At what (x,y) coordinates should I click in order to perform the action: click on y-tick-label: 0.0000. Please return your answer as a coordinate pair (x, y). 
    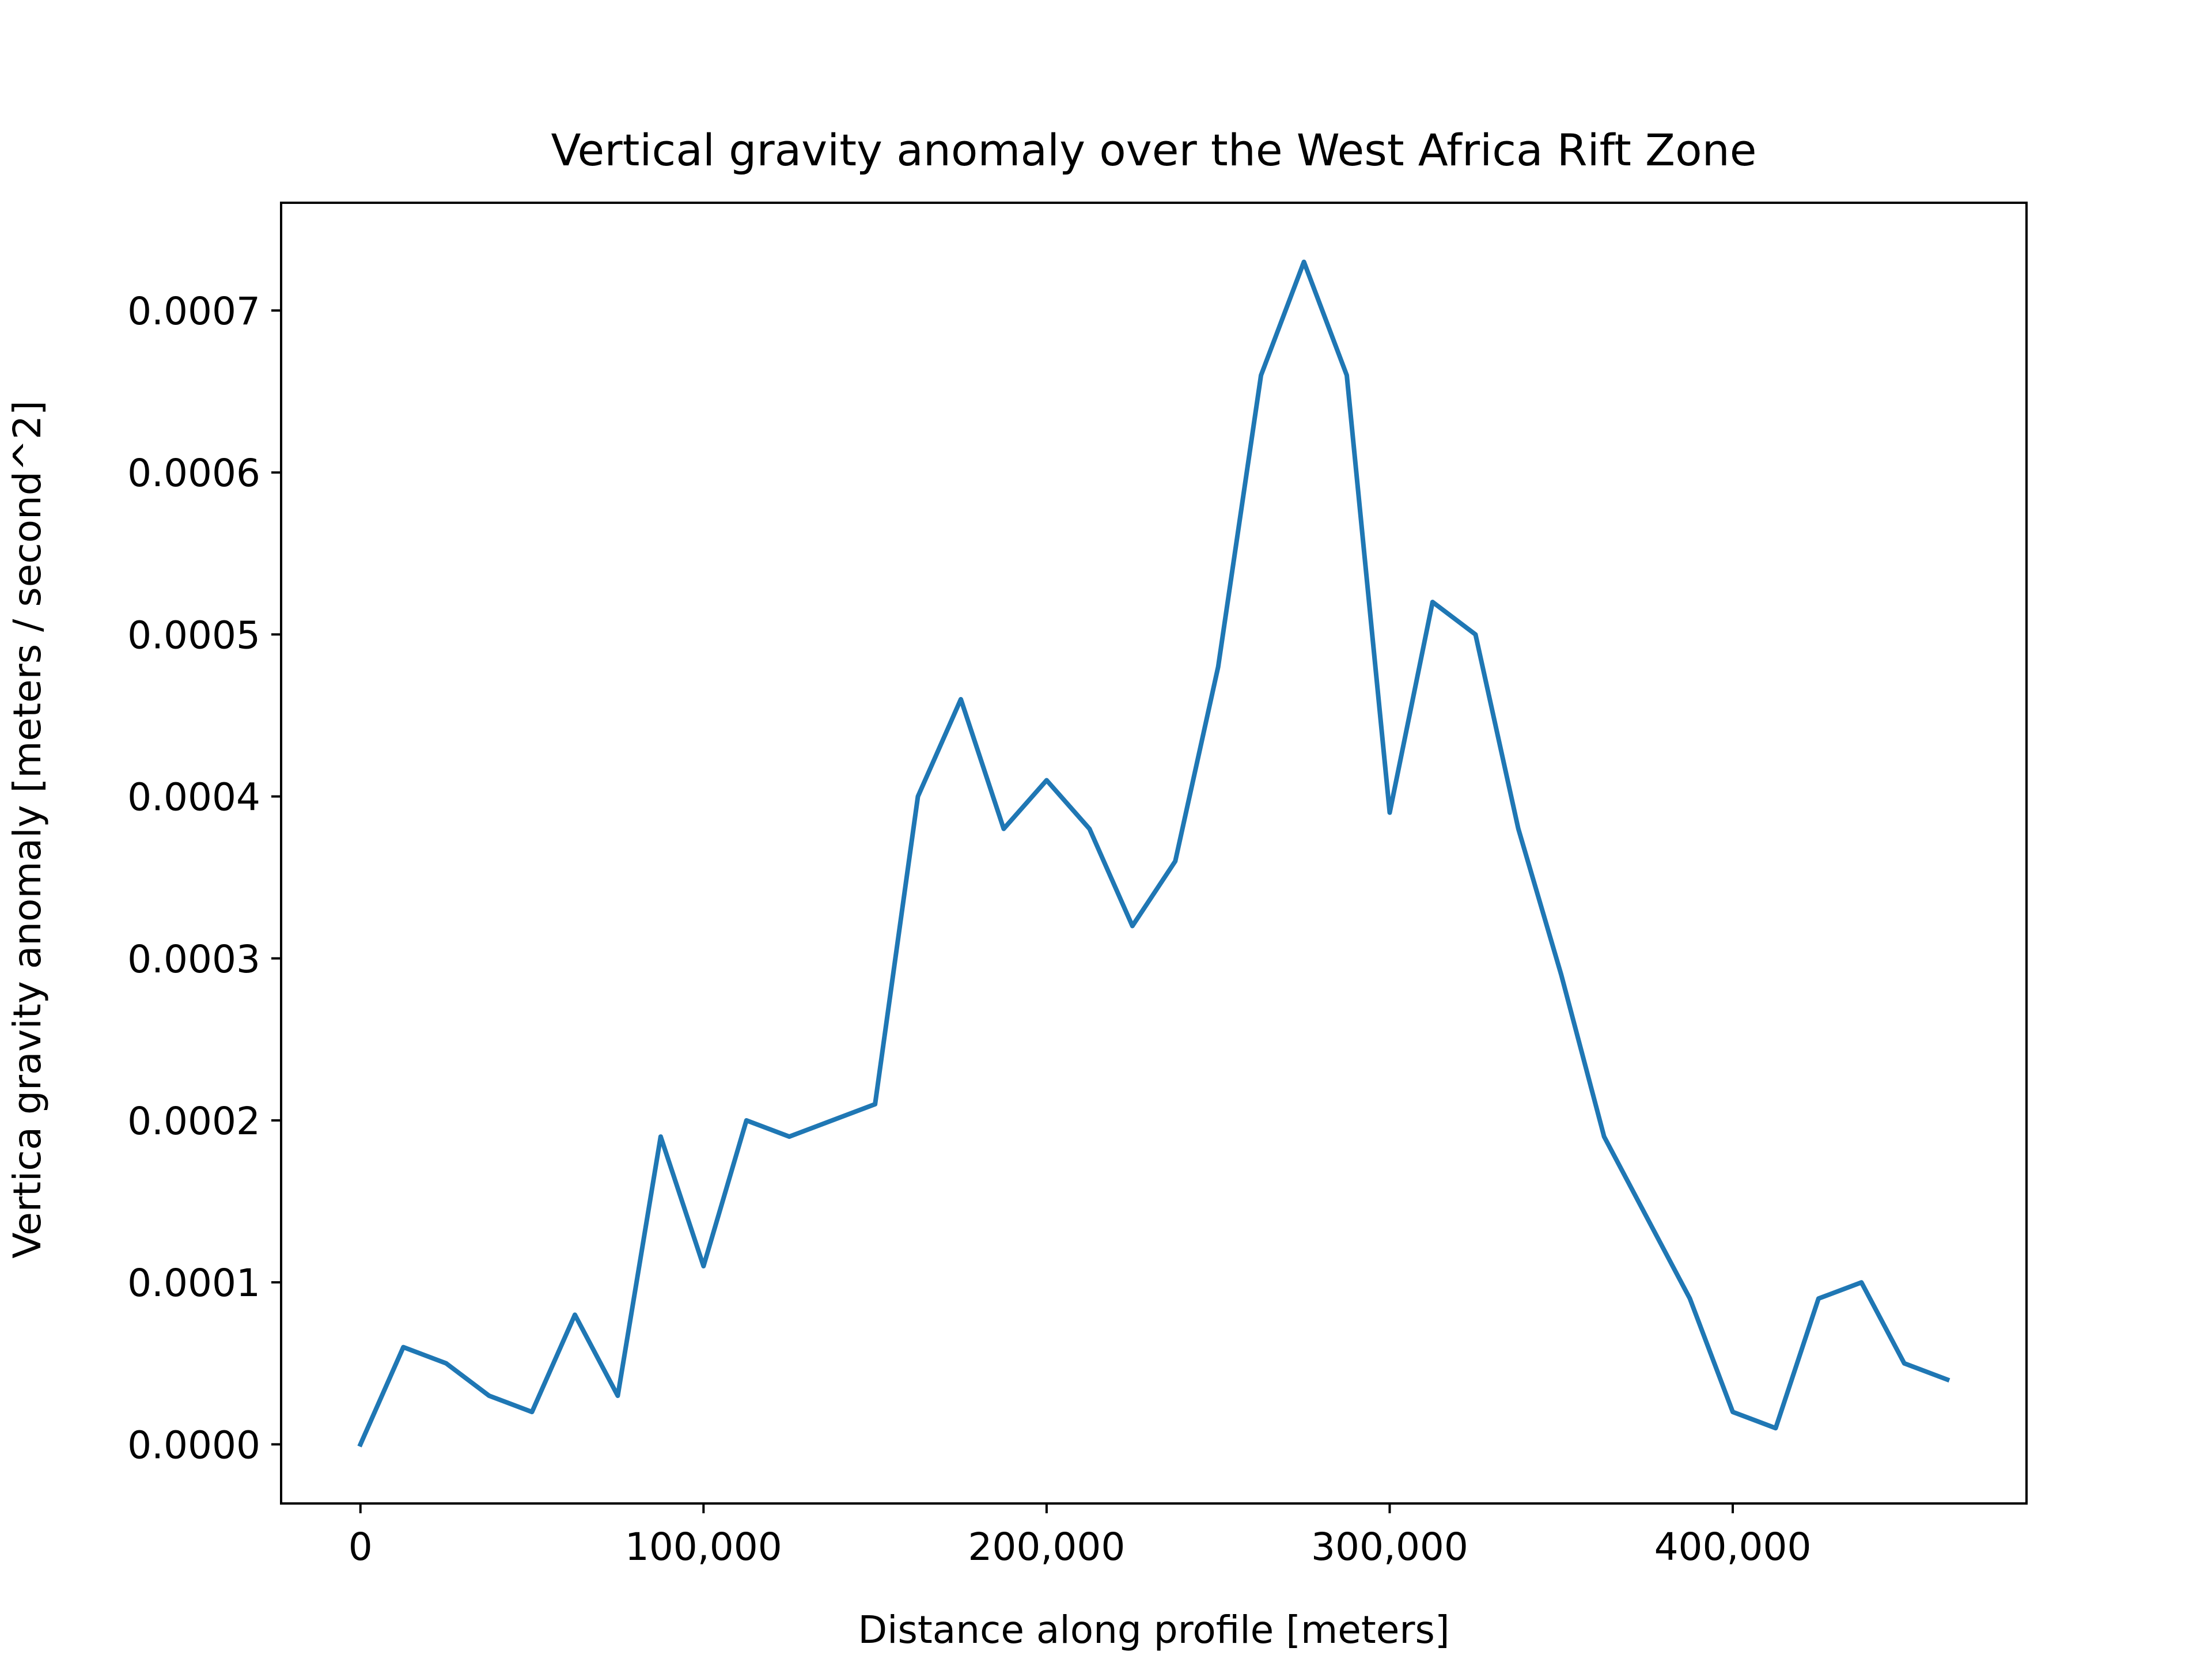
    Looking at the image, I should click on (193, 1445).